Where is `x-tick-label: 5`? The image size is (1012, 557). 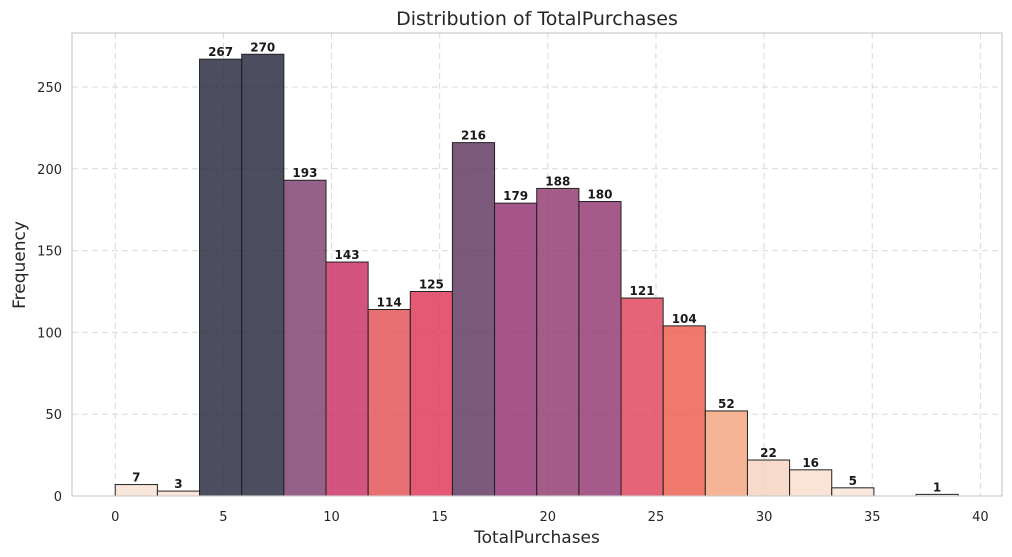
x-tick-label: 5 is located at coordinates (223, 517).